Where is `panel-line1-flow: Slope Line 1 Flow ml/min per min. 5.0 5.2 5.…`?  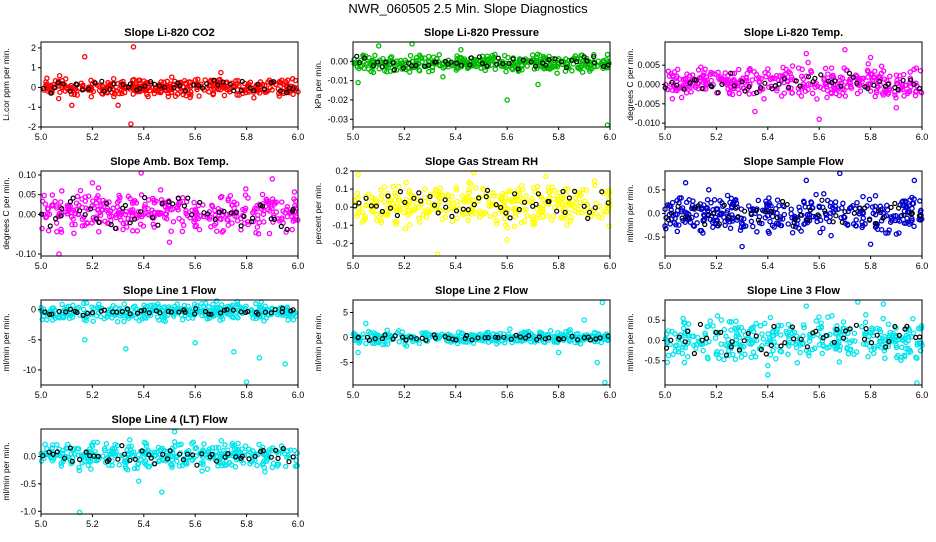 panel-line1-flow: Slope Line 1 Flow ml/min per min. 5.0 5.2 5.… is located at coordinates (156, 346).